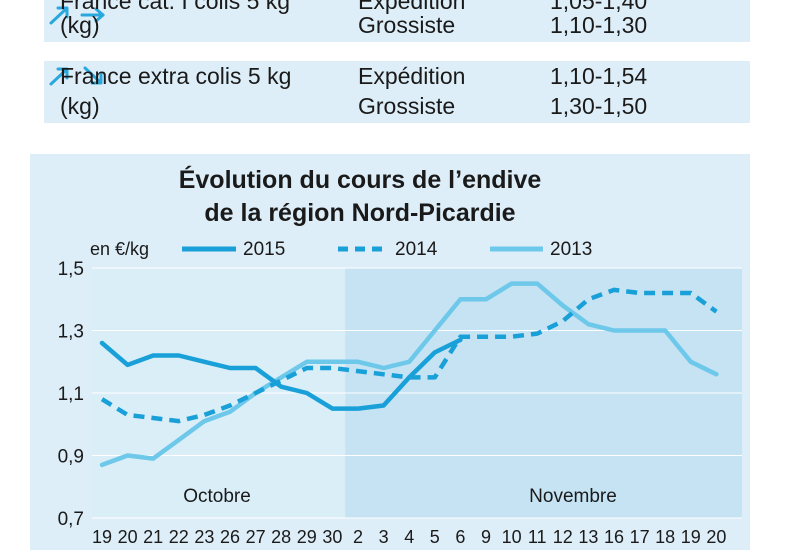 Image resolution: width=800 pixels, height=550 pixels. I want to click on x-tick-label: 23, so click(204, 537).